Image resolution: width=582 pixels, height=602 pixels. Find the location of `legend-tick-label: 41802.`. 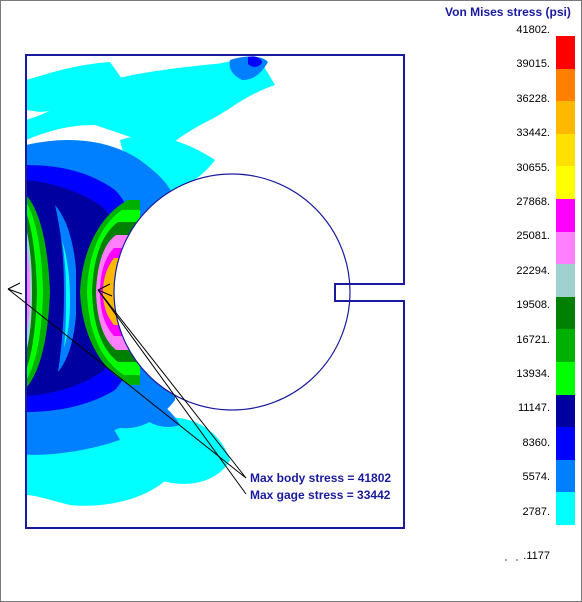

legend-tick-label: 41802. is located at coordinates (533, 30).